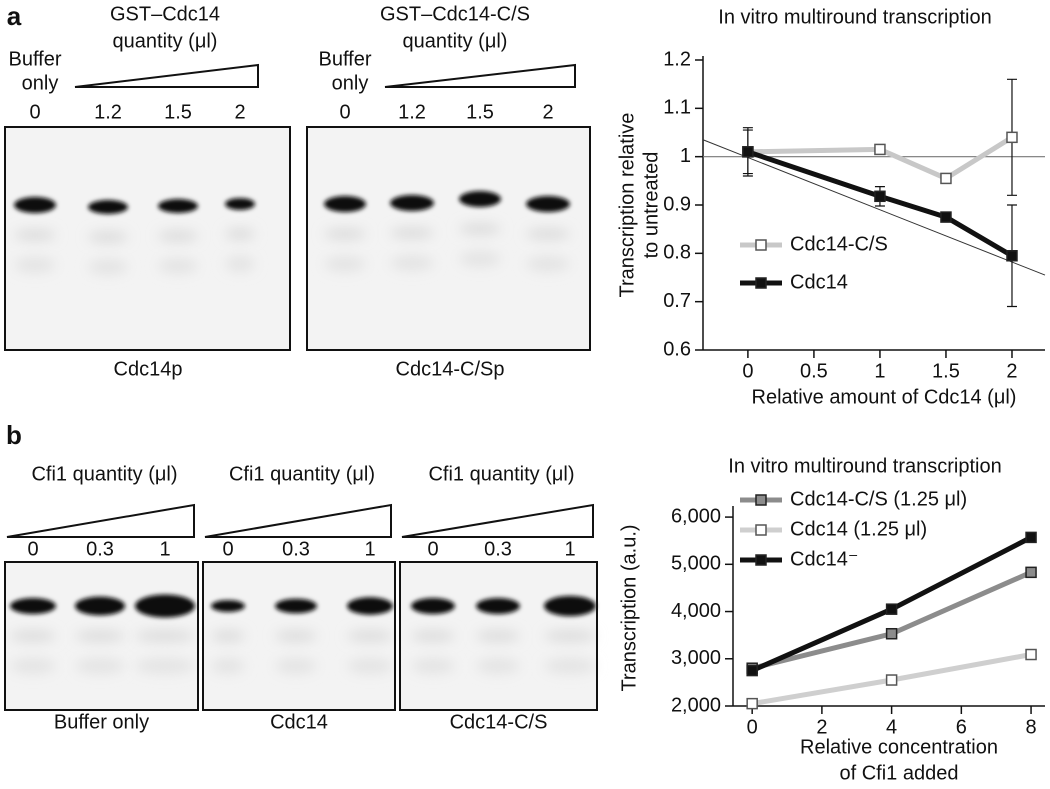 This screenshot has height=789, width=1050. Describe the element at coordinates (961, 727) in the screenshot. I see `x-tick-label: 6` at that location.